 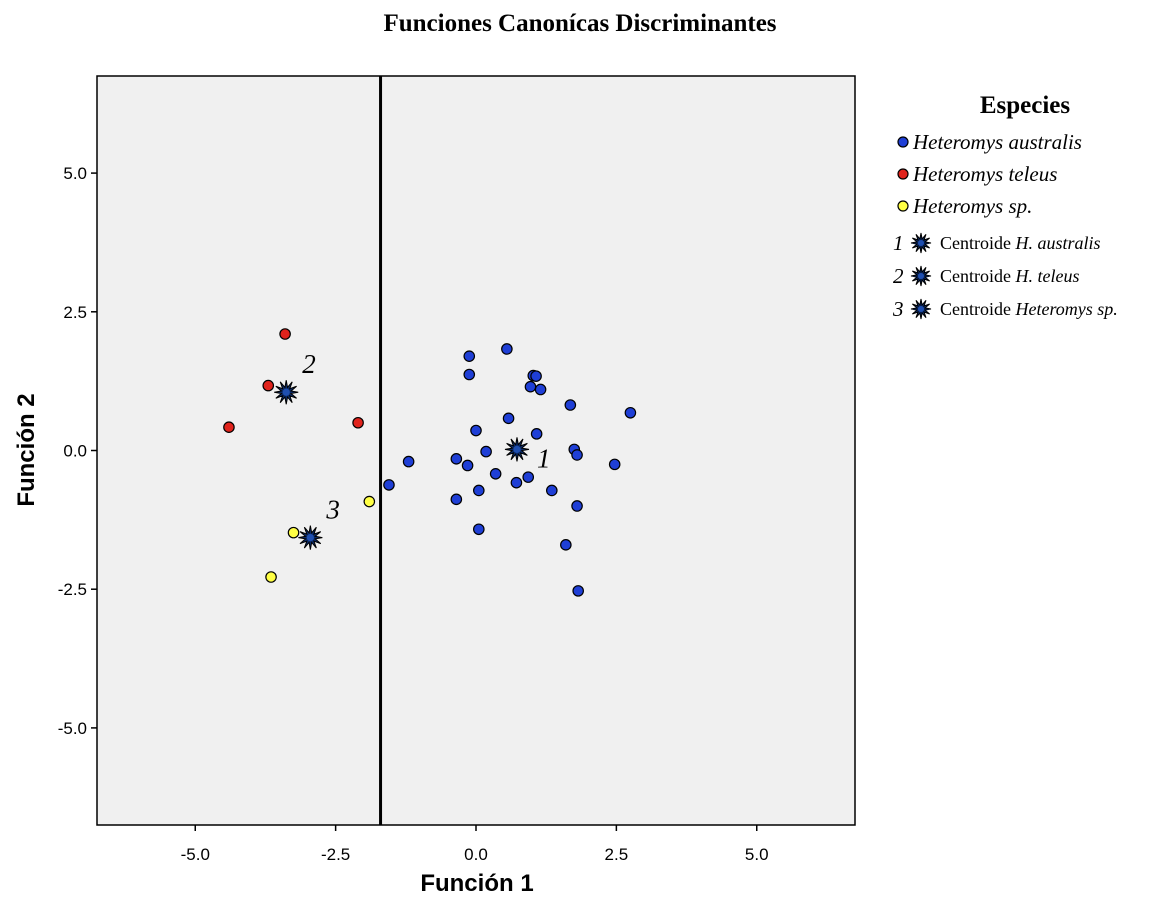 I want to click on centroid-label: 1, so click(x=544, y=458).